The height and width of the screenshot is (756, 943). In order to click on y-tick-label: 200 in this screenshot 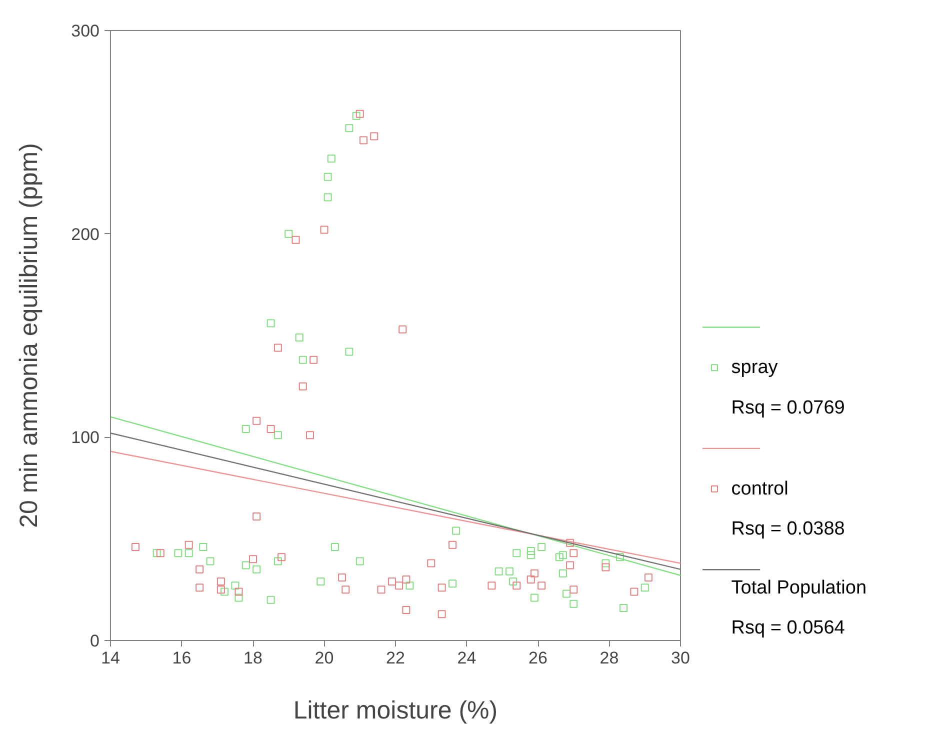, I will do `click(85, 234)`.